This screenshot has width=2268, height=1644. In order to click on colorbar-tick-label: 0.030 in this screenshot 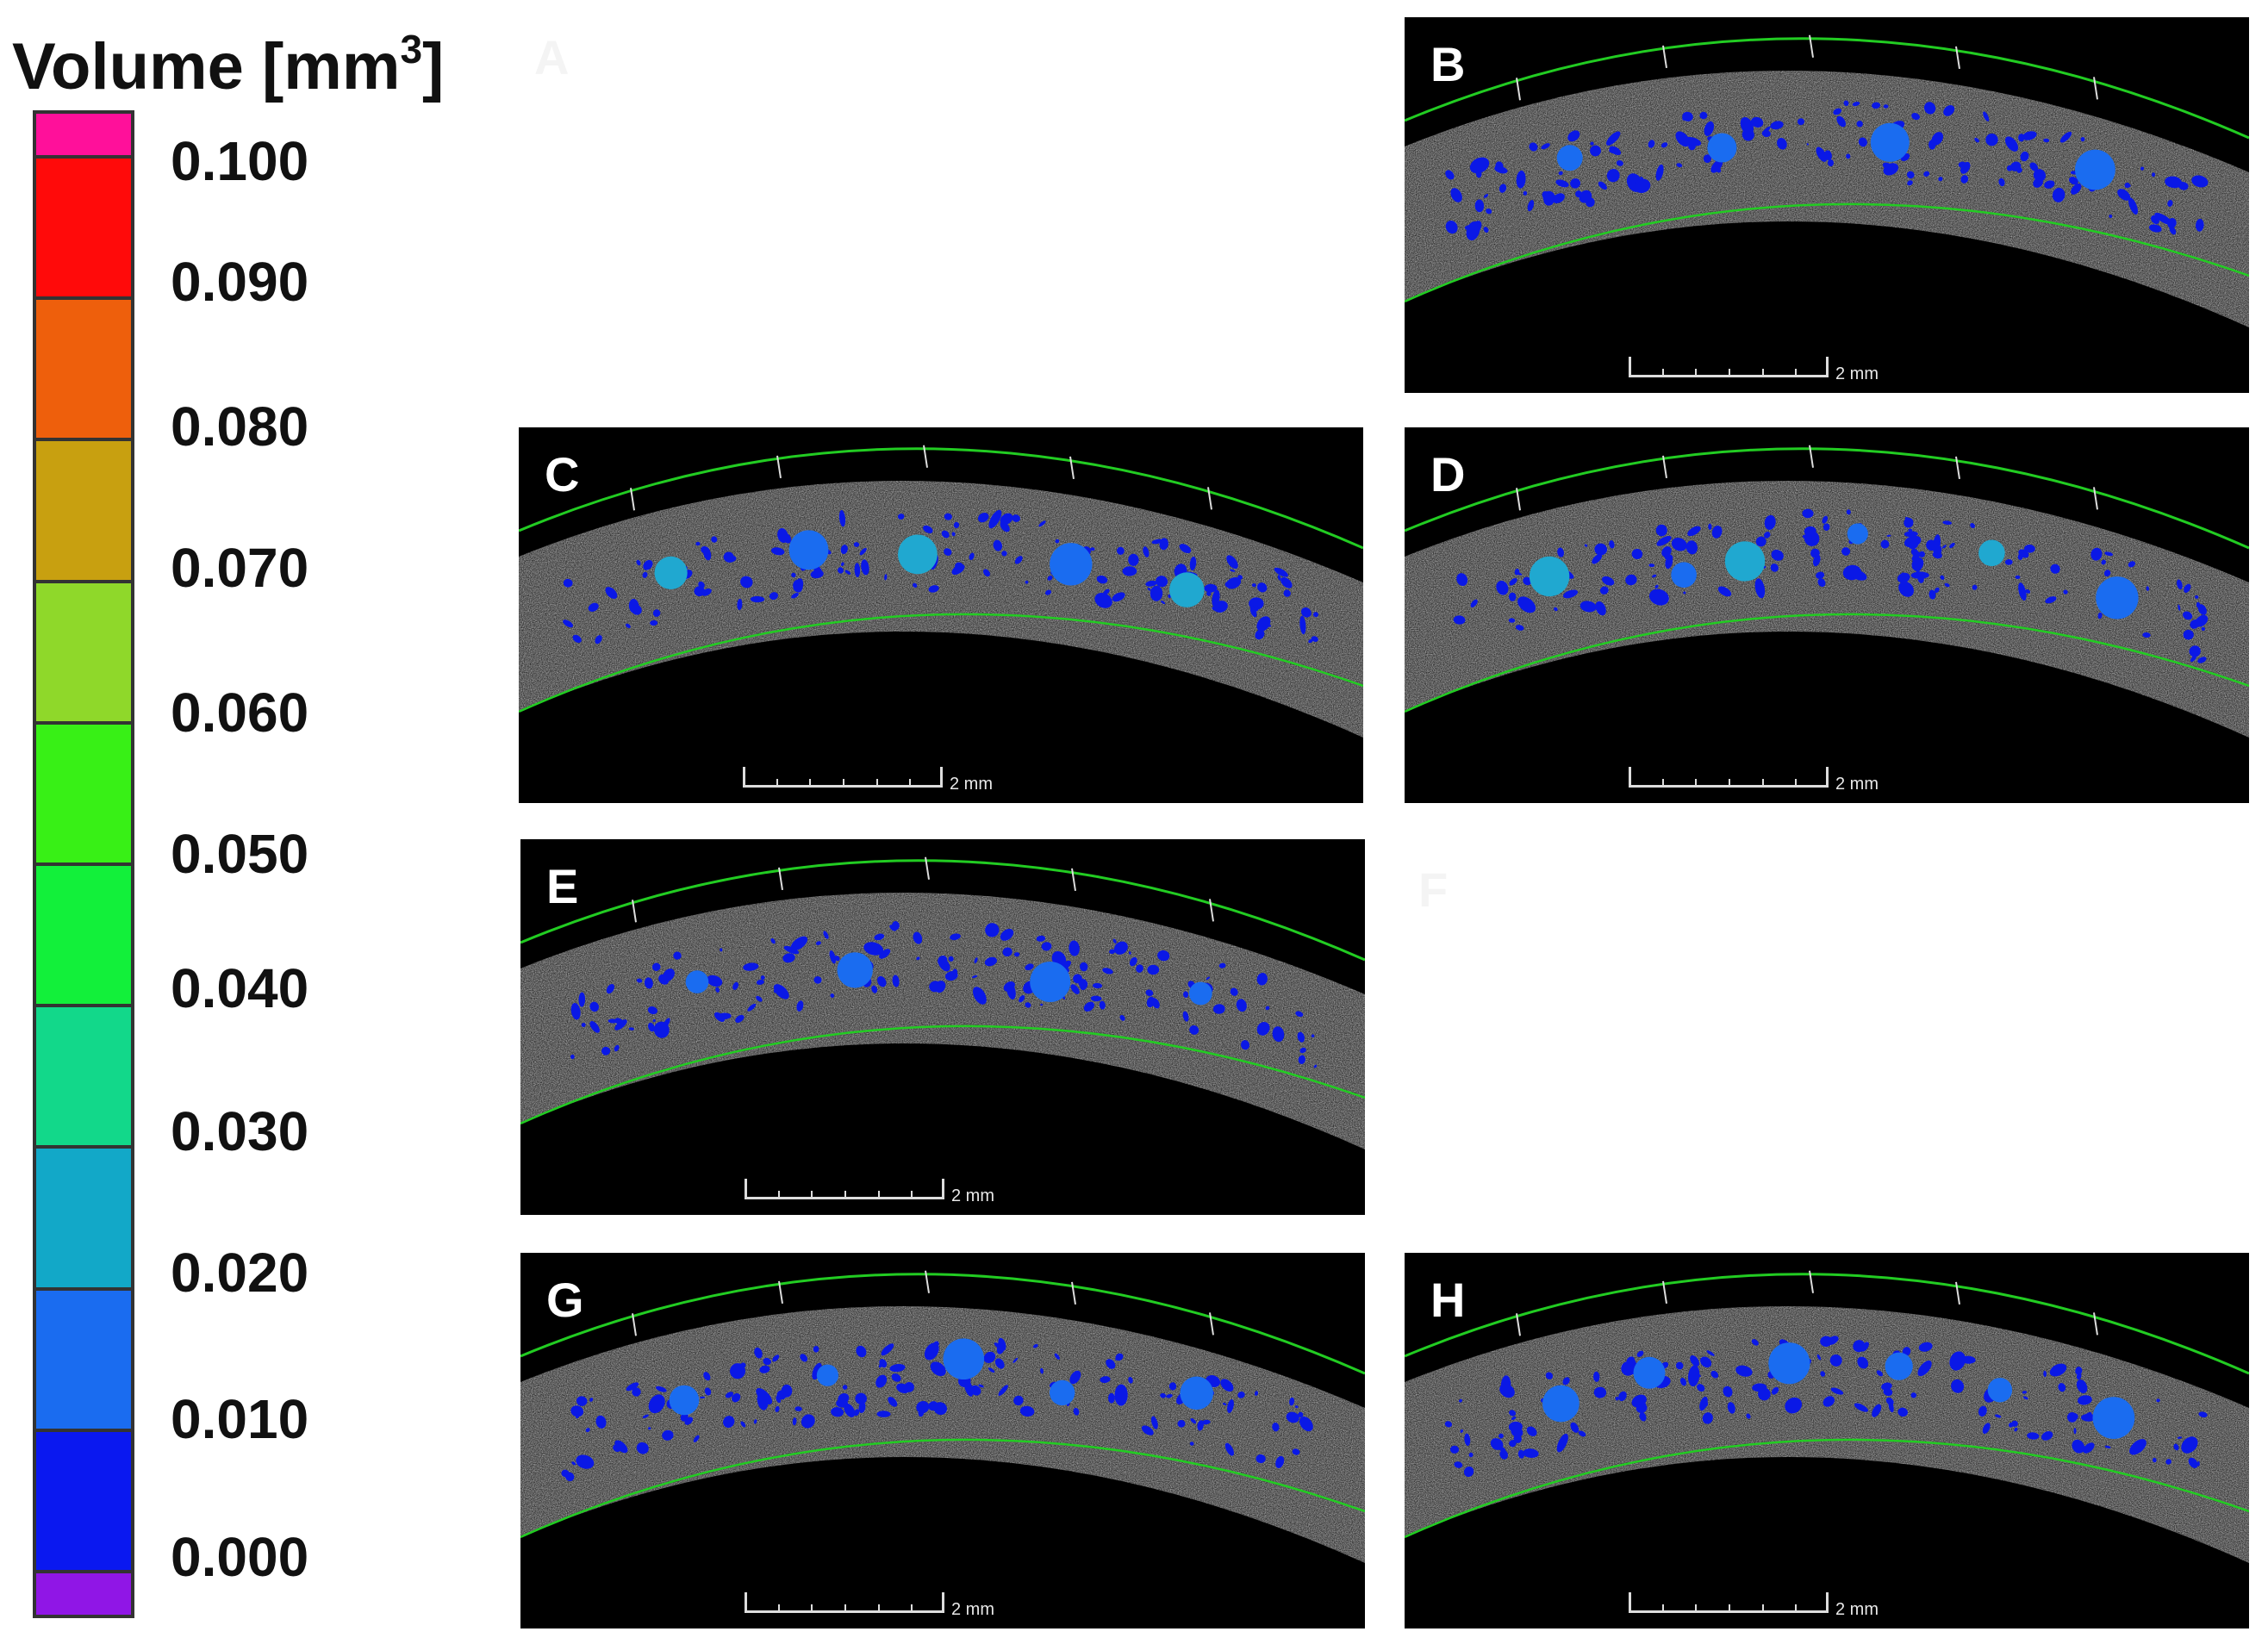, I will do `click(240, 1131)`.